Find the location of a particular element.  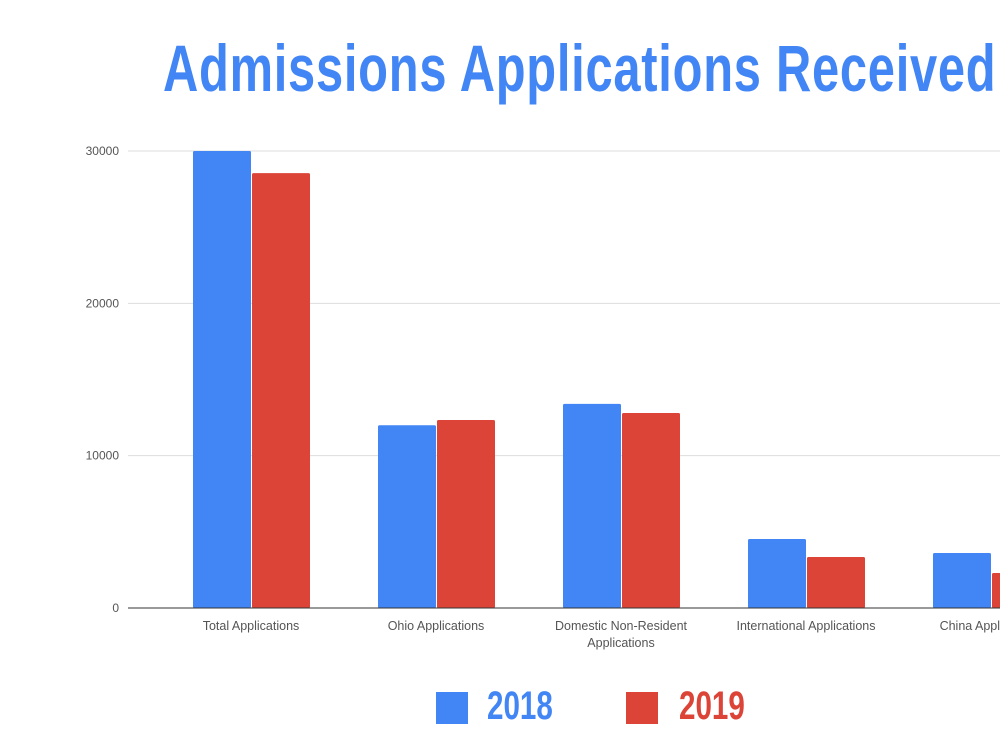

x-tick-label: Domestic Non-Resident is located at coordinates (621, 626).